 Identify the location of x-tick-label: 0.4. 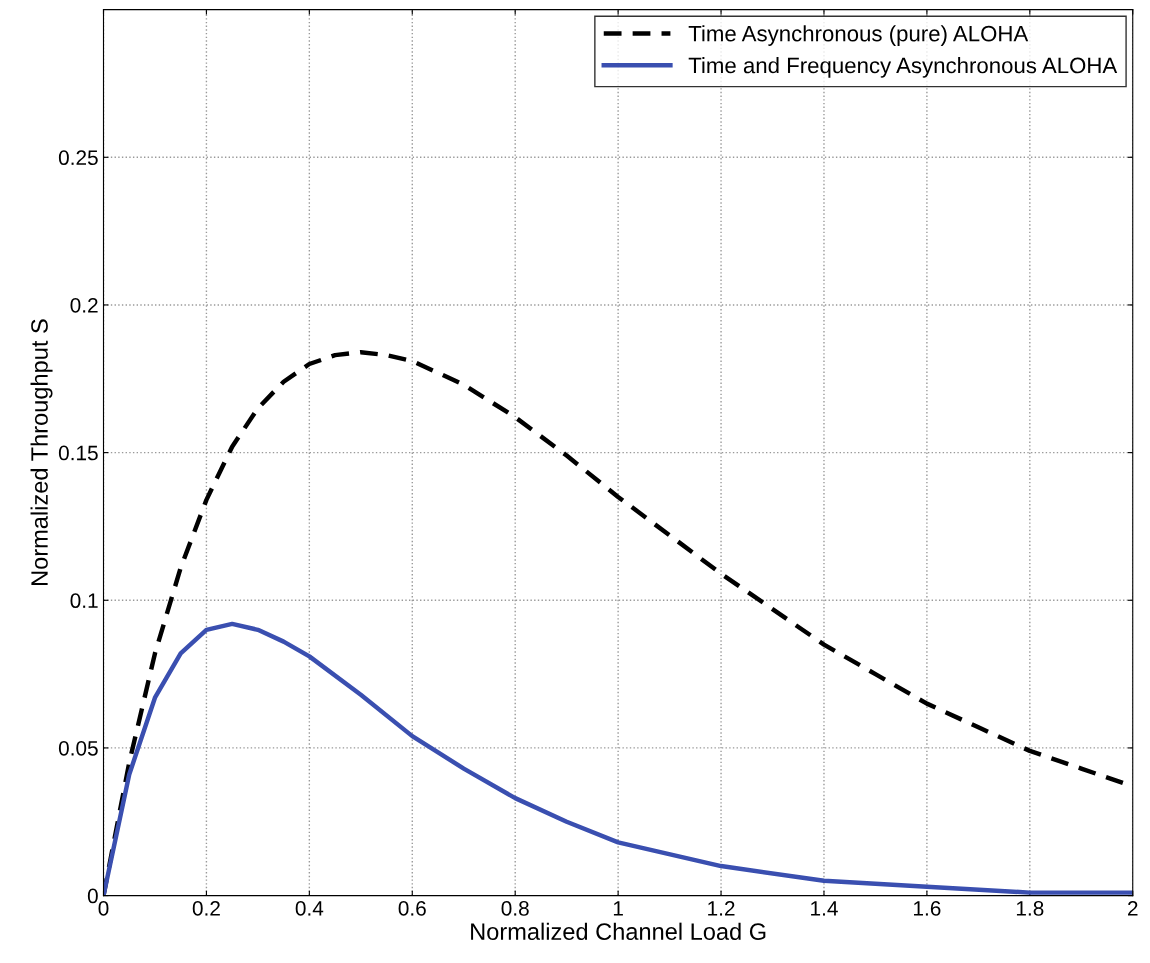
(309, 908).